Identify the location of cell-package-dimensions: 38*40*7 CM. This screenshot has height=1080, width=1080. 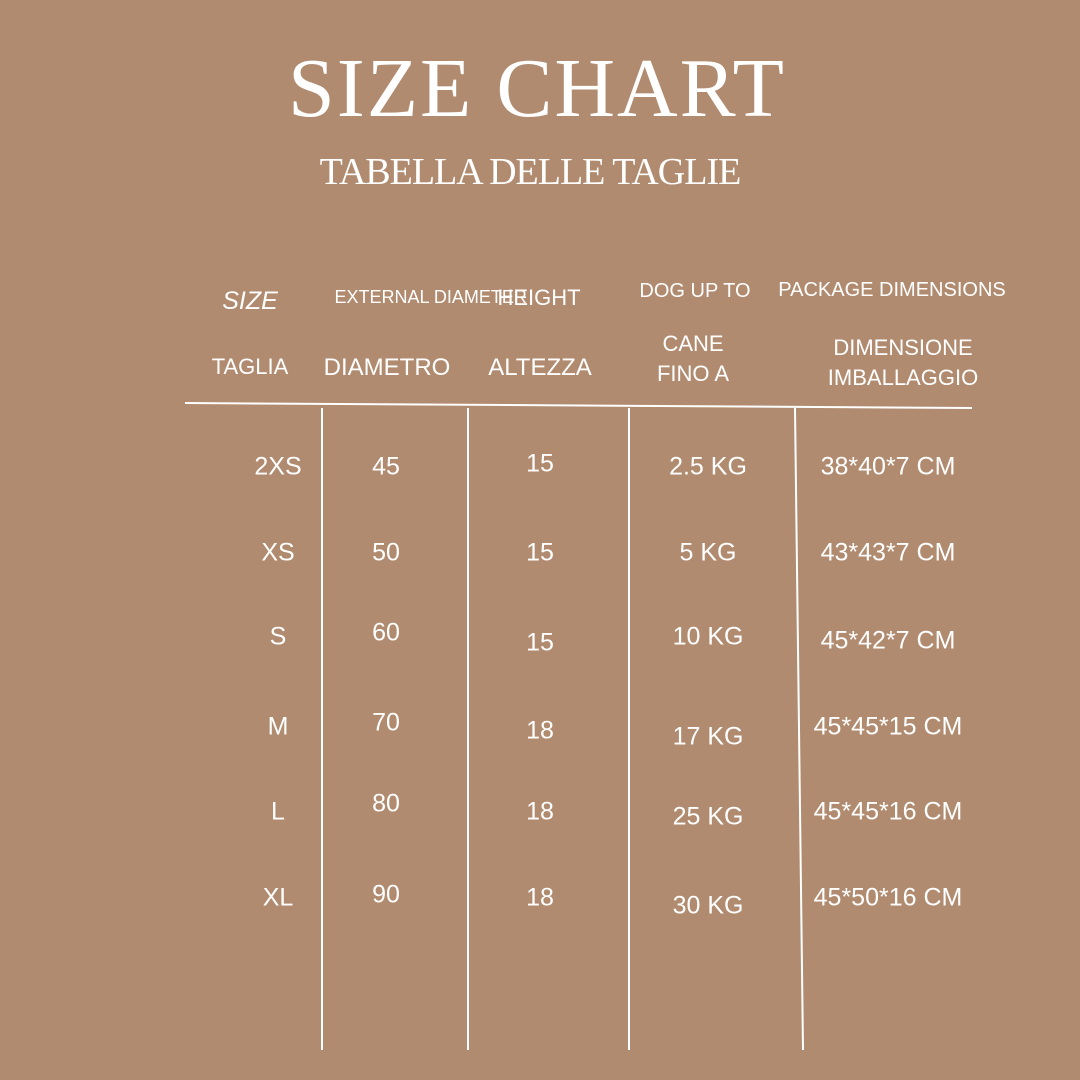
(888, 466).